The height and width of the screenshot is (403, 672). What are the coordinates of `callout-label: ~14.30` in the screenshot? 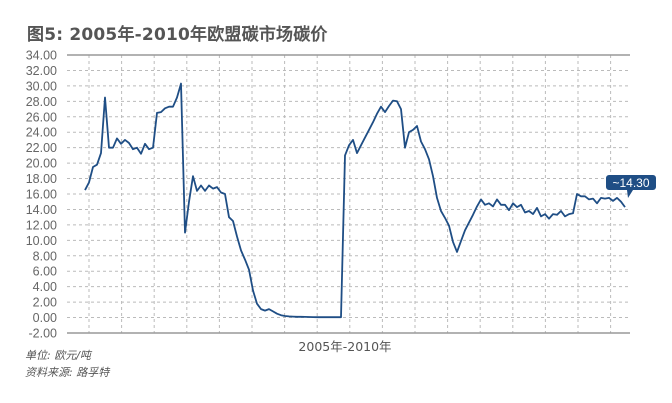 It's located at (630, 183).